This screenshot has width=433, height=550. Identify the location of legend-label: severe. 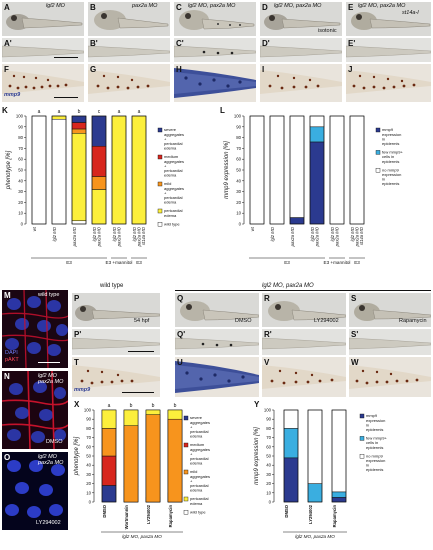
(196, 417).